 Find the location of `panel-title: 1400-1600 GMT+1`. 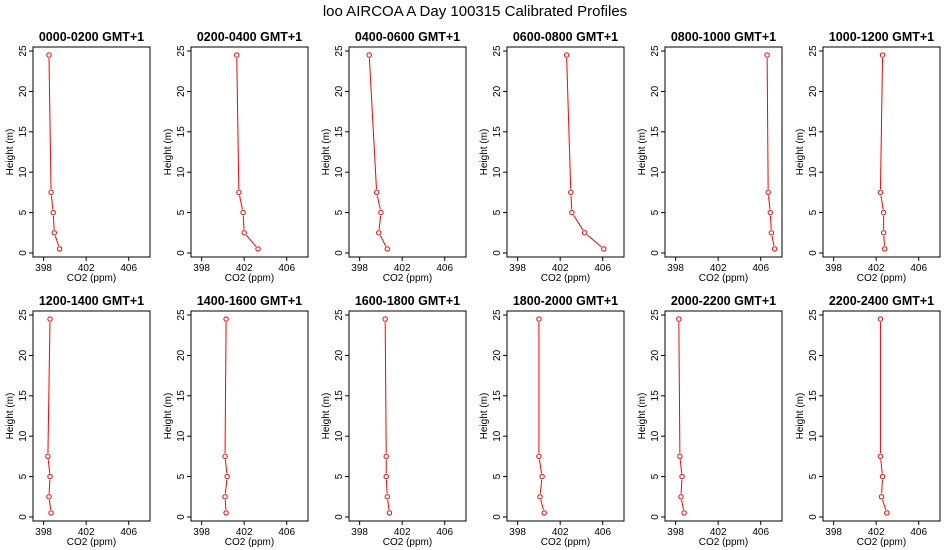

panel-title: 1400-1600 GMT+1 is located at coordinates (249, 301).